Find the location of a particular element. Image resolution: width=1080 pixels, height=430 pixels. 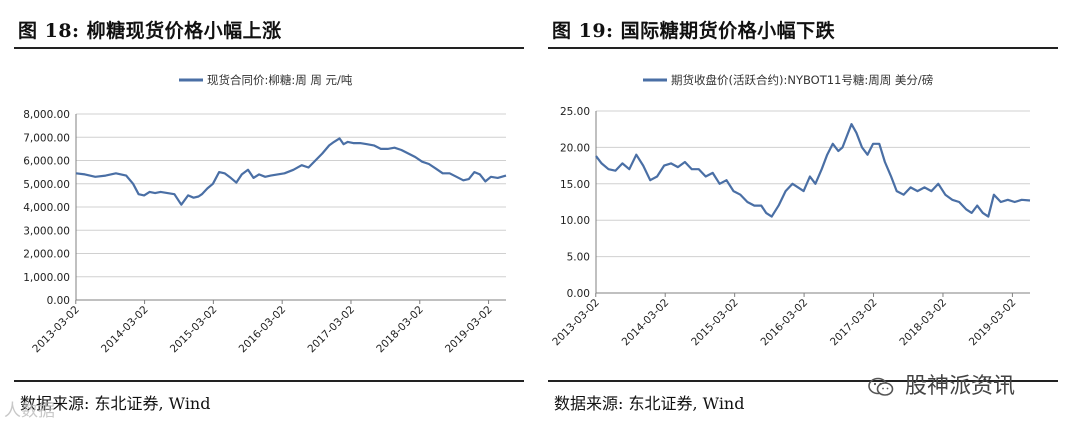

y-tick-label: 5.00 is located at coordinates (578, 258).